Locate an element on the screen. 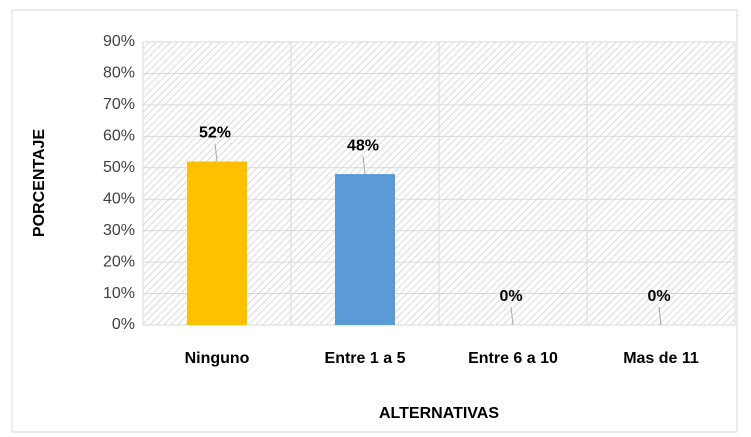 The image size is (751, 437). x-tick-label: Entre 6 a 10 is located at coordinates (513, 358).